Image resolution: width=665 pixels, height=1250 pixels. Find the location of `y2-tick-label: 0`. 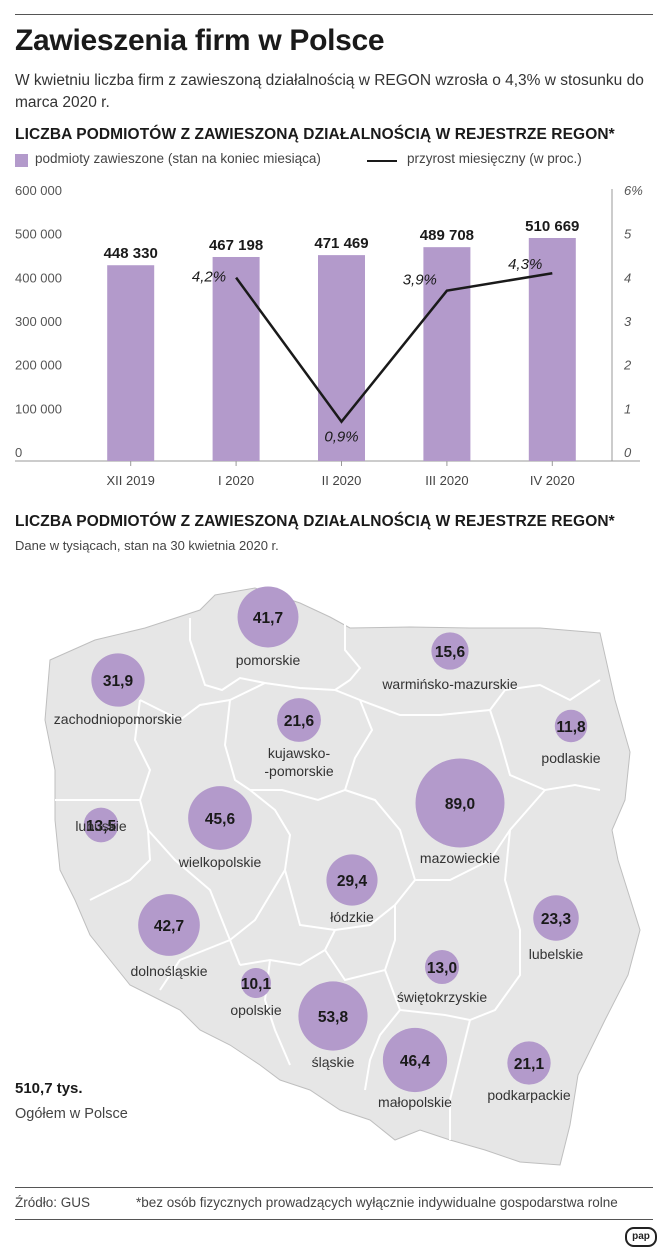

y2-tick-label: 0 is located at coordinates (628, 452).